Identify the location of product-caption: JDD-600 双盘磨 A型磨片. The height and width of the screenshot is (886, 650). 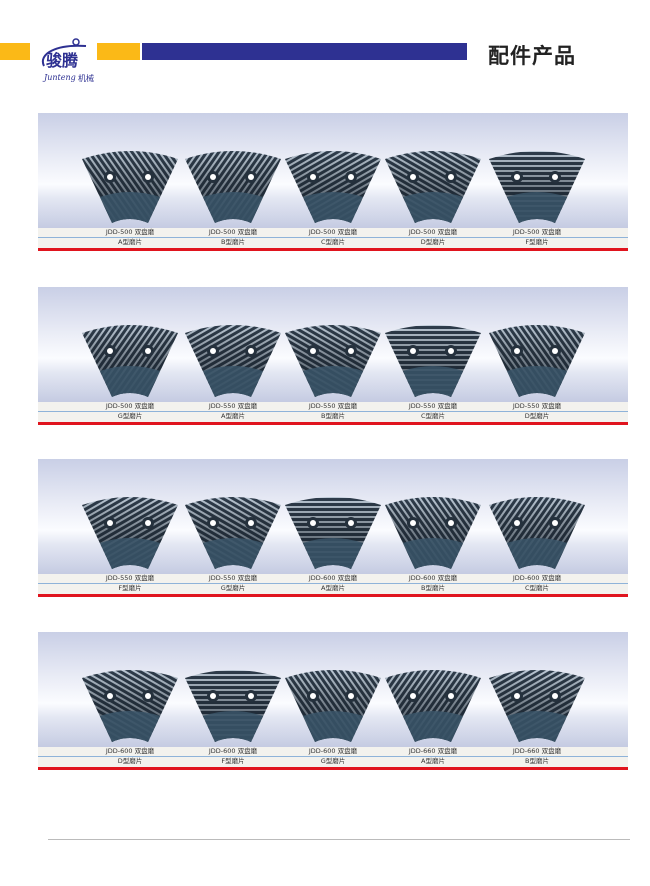
(333, 583).